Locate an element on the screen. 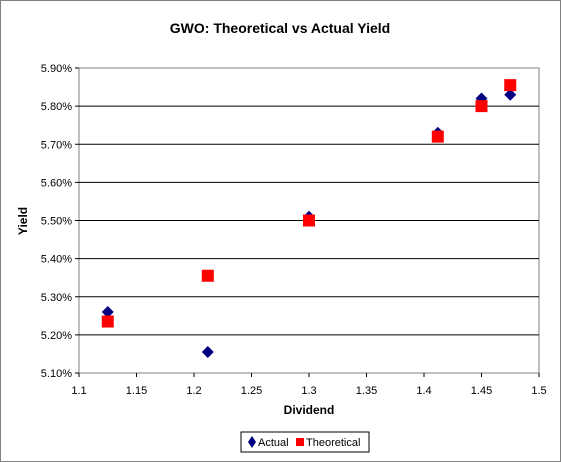 Image resolution: width=561 pixels, height=462 pixels. legend: Actual Theoretical is located at coordinates (305, 442).